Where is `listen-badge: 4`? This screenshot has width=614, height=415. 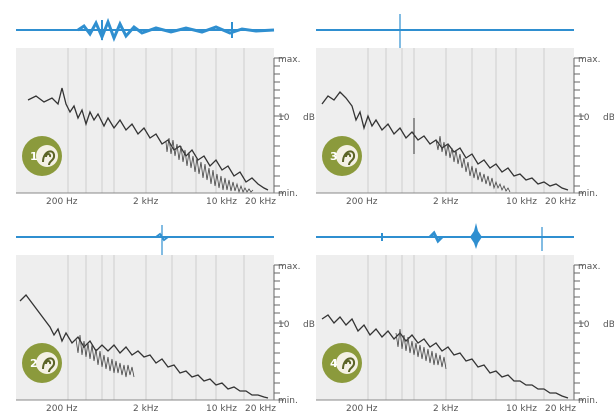 listen-badge: 4 is located at coordinates (342, 363).